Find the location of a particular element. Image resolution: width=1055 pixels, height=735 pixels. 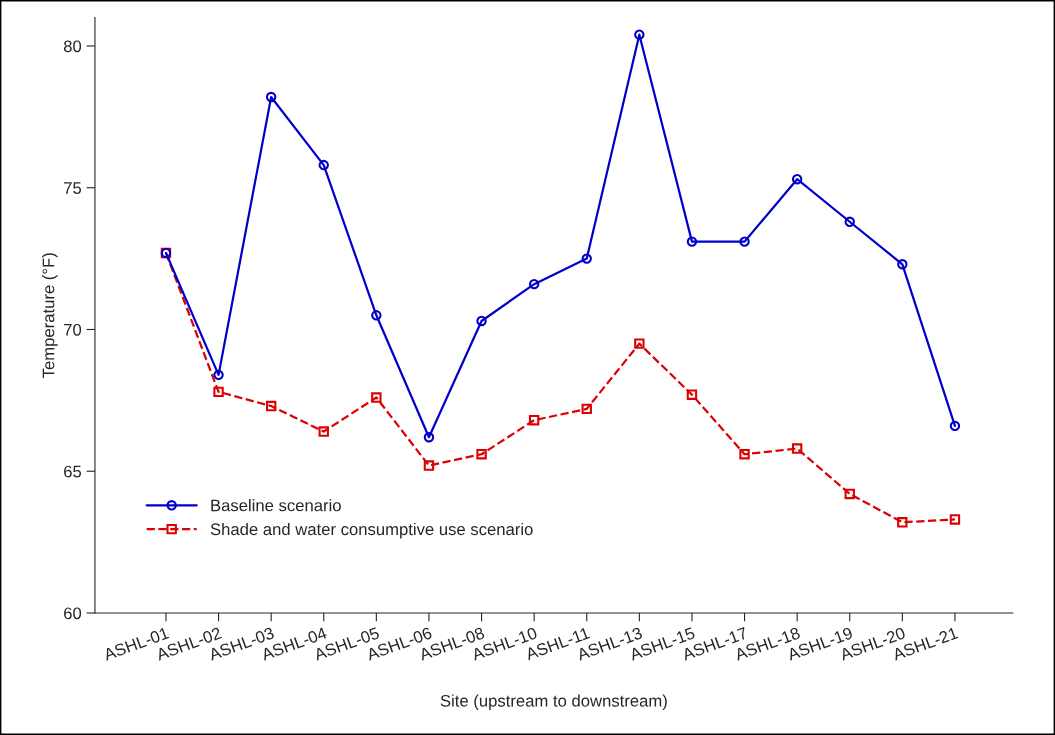

y-tick-label: 75 is located at coordinates (73, 188).